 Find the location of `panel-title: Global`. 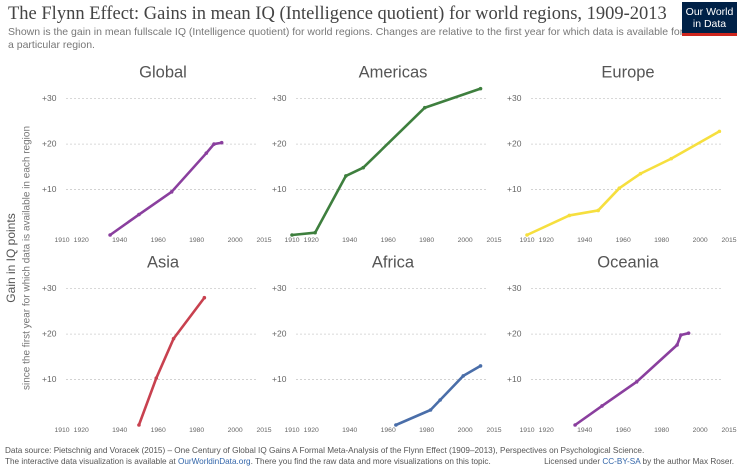

panel-title: Global is located at coordinates (163, 72).